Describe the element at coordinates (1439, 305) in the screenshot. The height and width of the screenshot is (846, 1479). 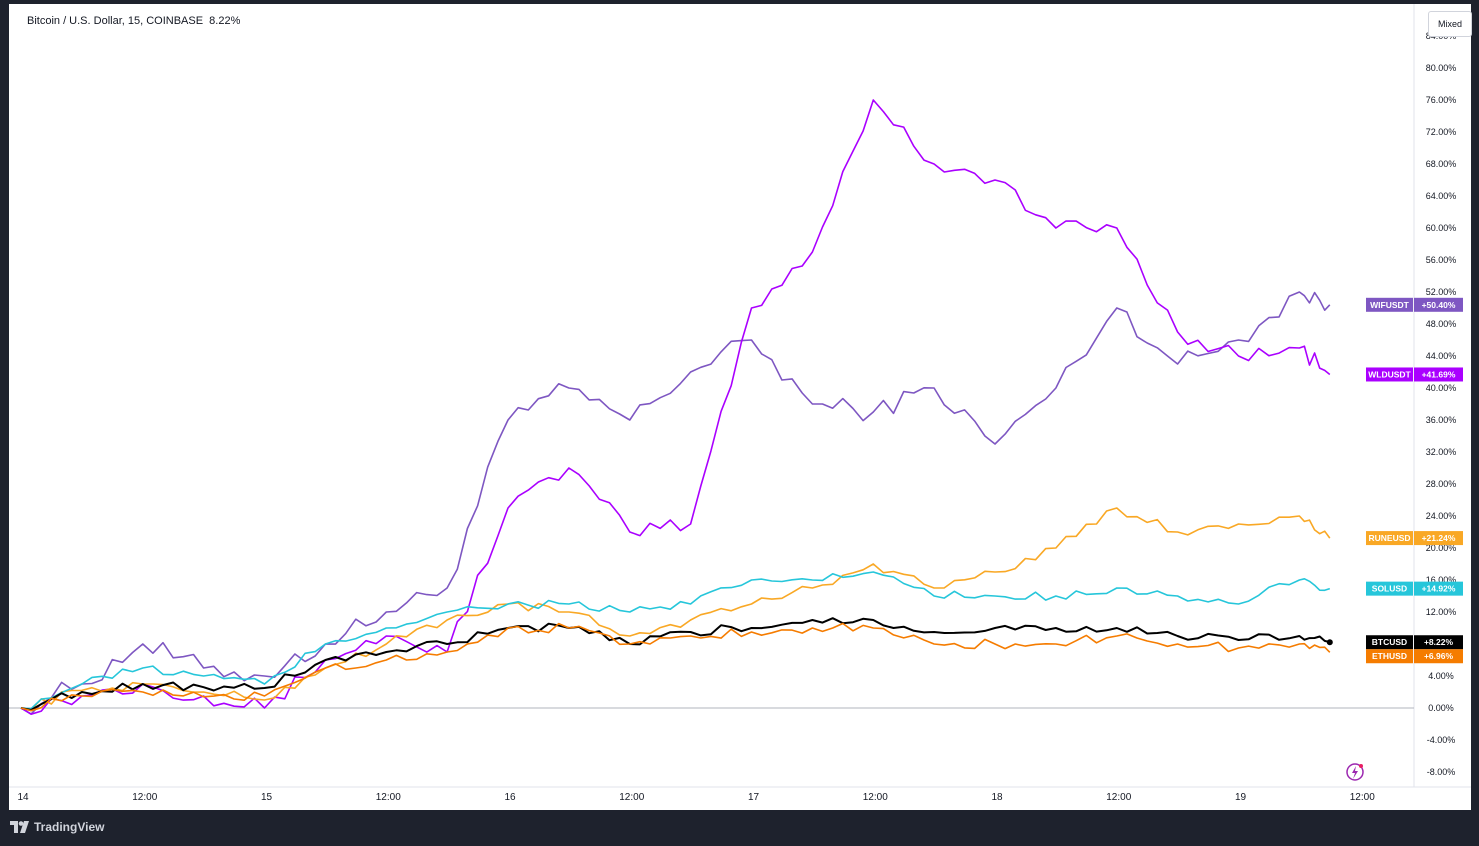
I see `series-tag-value: +50.40%` at that location.